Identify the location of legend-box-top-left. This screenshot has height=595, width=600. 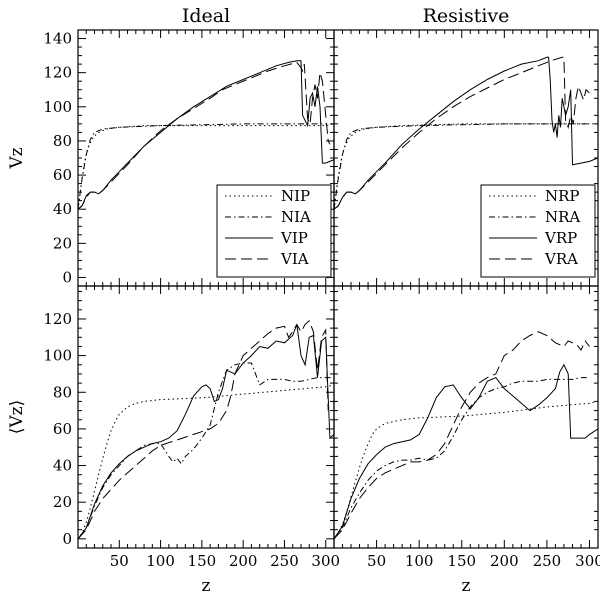
(274, 231).